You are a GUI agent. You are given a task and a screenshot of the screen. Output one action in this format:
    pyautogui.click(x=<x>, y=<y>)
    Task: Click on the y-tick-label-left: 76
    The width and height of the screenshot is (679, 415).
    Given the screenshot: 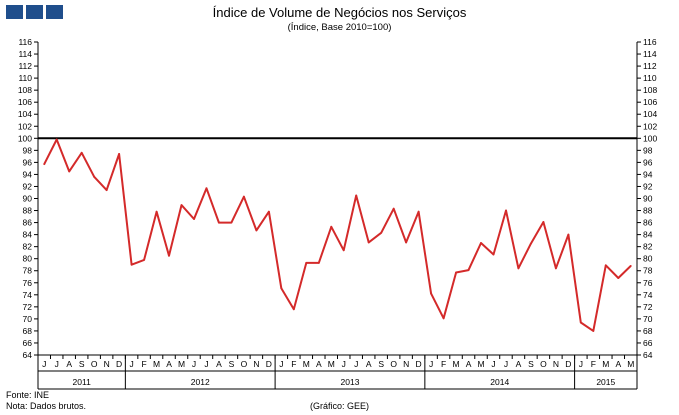 What is the action you would take?
    pyautogui.click(x=28, y=283)
    